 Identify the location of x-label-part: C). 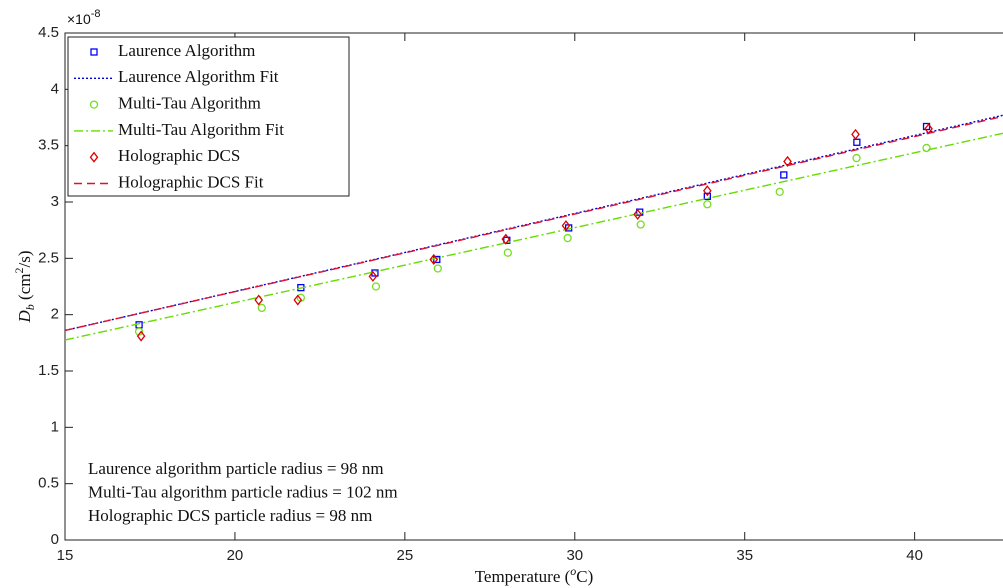
(584, 576).